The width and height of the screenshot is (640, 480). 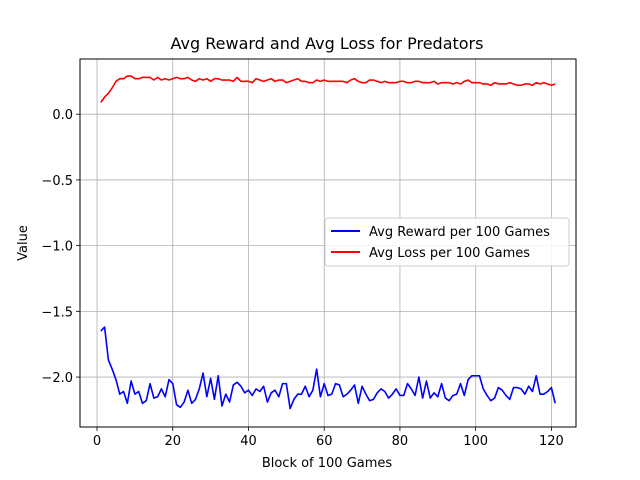 What do you see at coordinates (459, 232) in the screenshot?
I see `legend-label-reward: Avg Reward per 100 Games` at bounding box center [459, 232].